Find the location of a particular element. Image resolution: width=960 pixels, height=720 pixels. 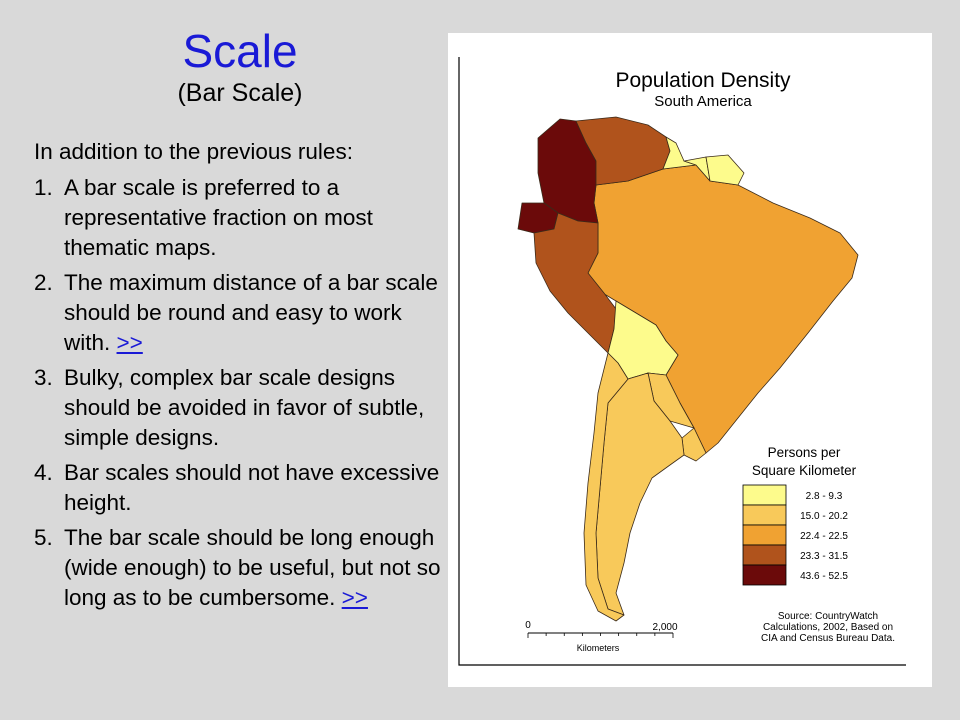

legend-label: 15.0 - 20.2 is located at coordinates (824, 516).